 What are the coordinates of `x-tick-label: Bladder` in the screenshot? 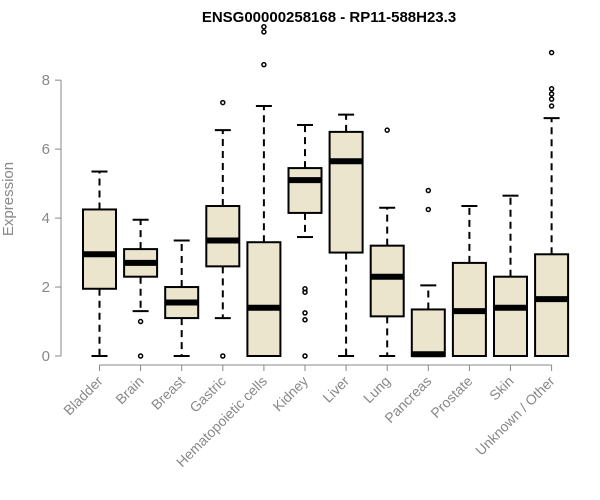 It's located at (83, 396).